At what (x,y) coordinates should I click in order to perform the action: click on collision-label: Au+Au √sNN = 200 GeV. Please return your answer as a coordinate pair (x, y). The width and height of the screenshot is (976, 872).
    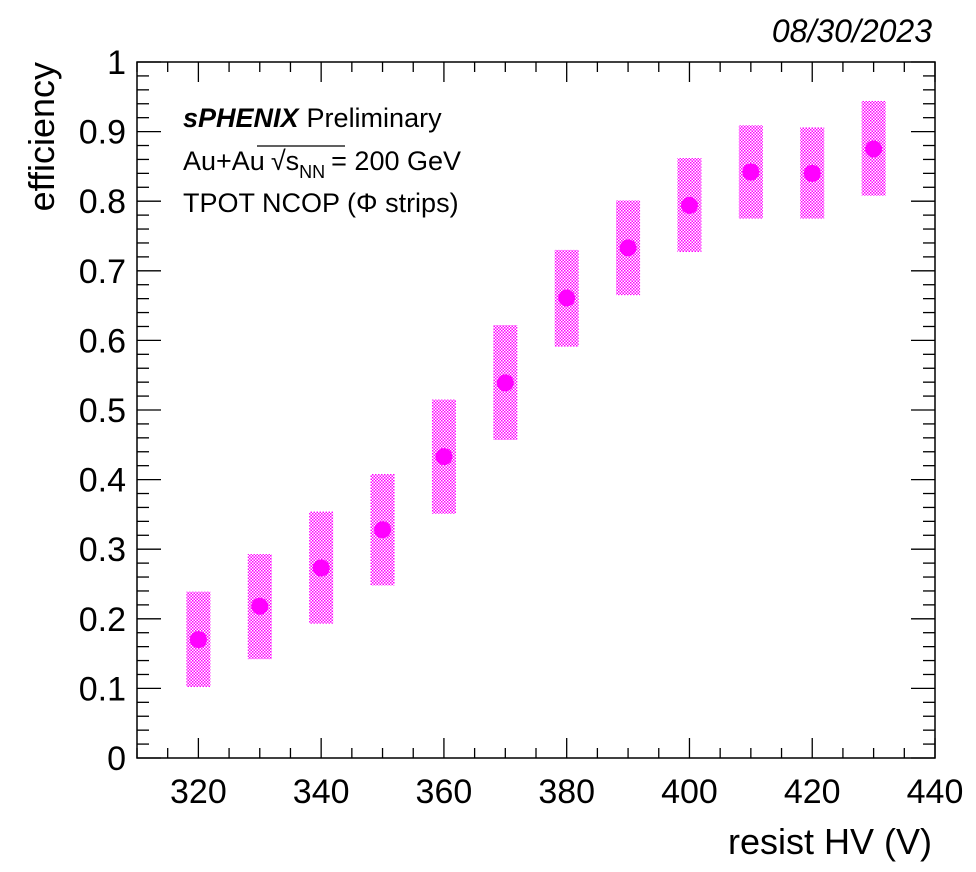
    Looking at the image, I should click on (322, 164).